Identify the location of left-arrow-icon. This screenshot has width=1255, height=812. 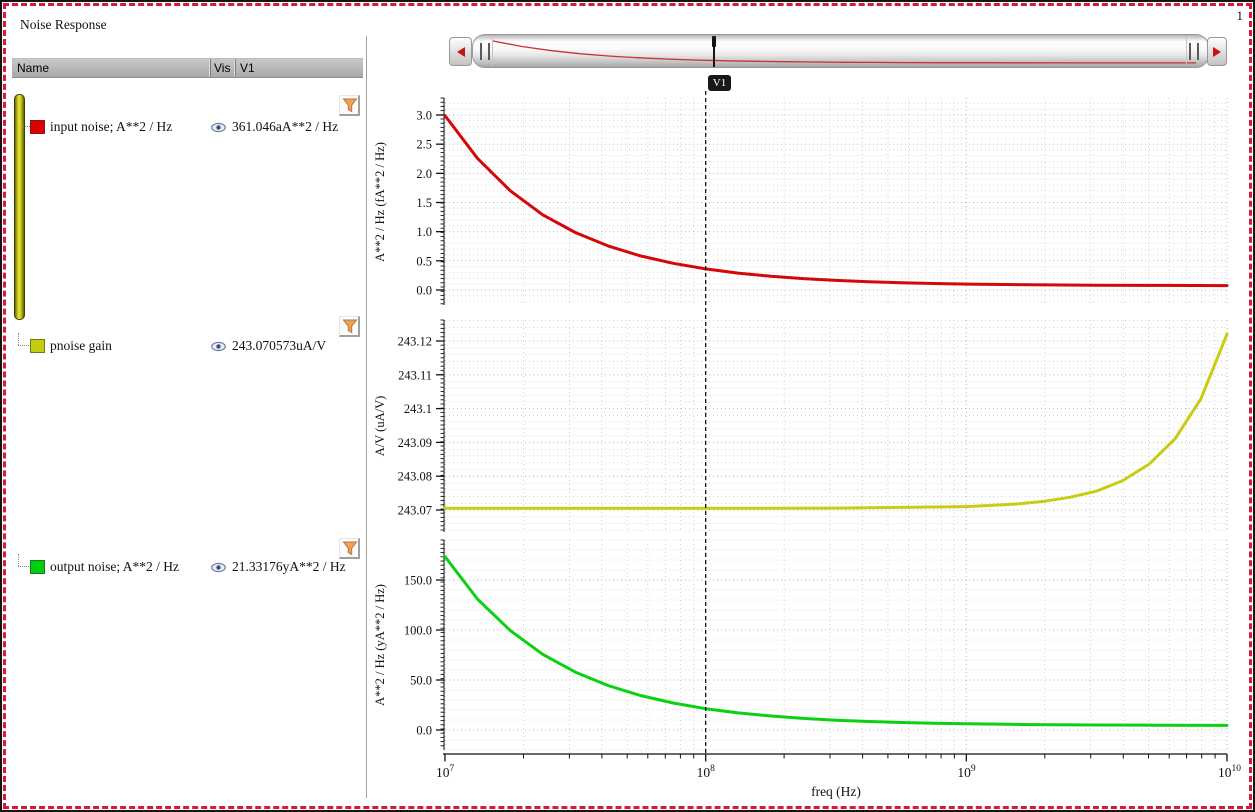
(460, 51).